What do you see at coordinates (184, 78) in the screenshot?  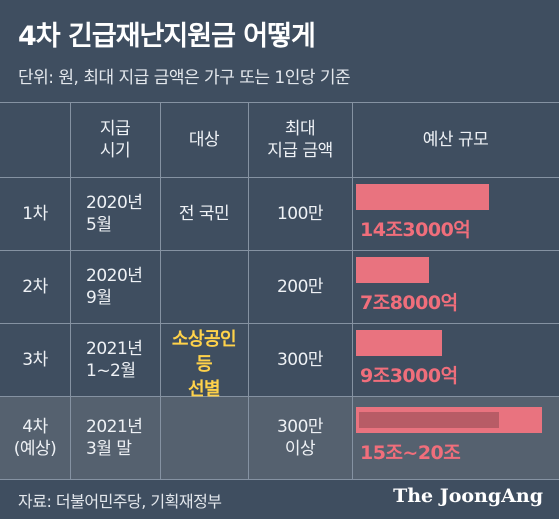 I see `chart-subtitle: 단위: 원, 최대 지급 금액은 가구 또는 1인당 기준` at bounding box center [184, 78].